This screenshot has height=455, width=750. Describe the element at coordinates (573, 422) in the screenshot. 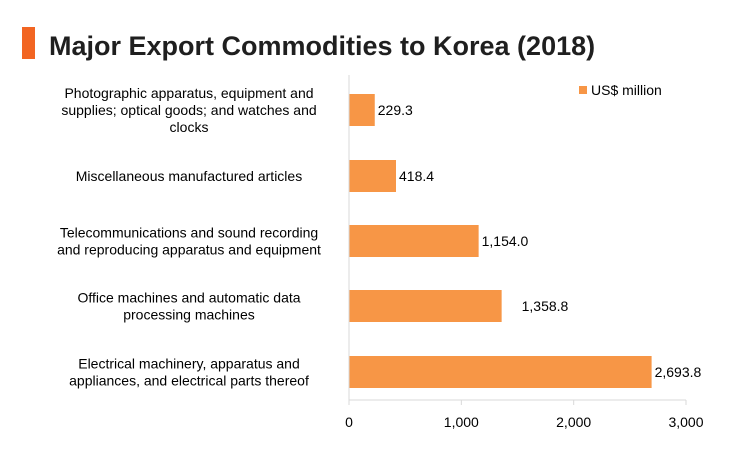

I see `x-tick-label: 2,000` at that location.